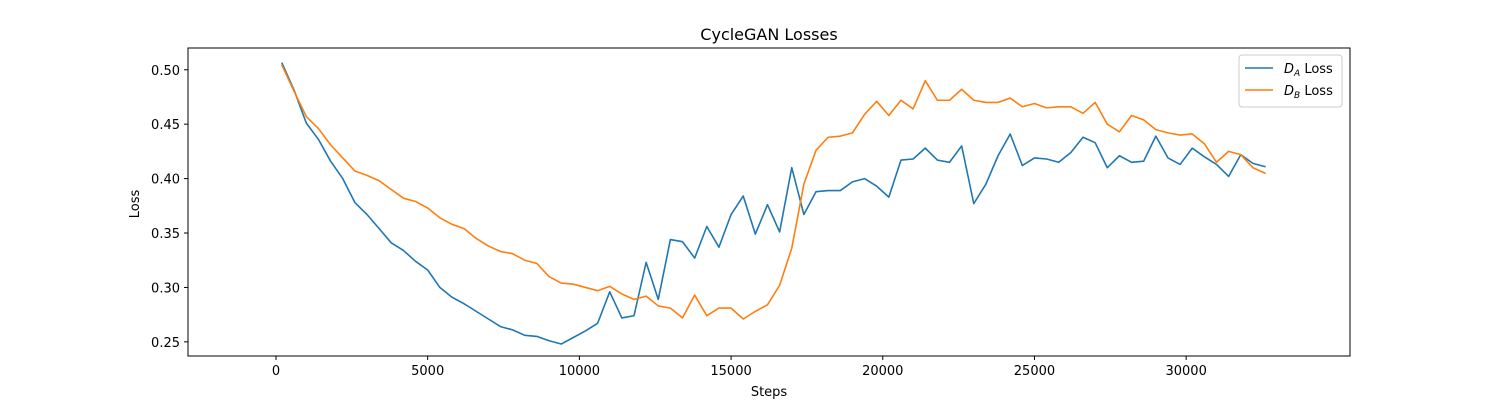 This screenshot has height=400, width=1500. Describe the element at coordinates (169, 207) in the screenshot. I see `y-axis: 0.25 0.30 0.35 0.40 0.45 0.50` at that location.